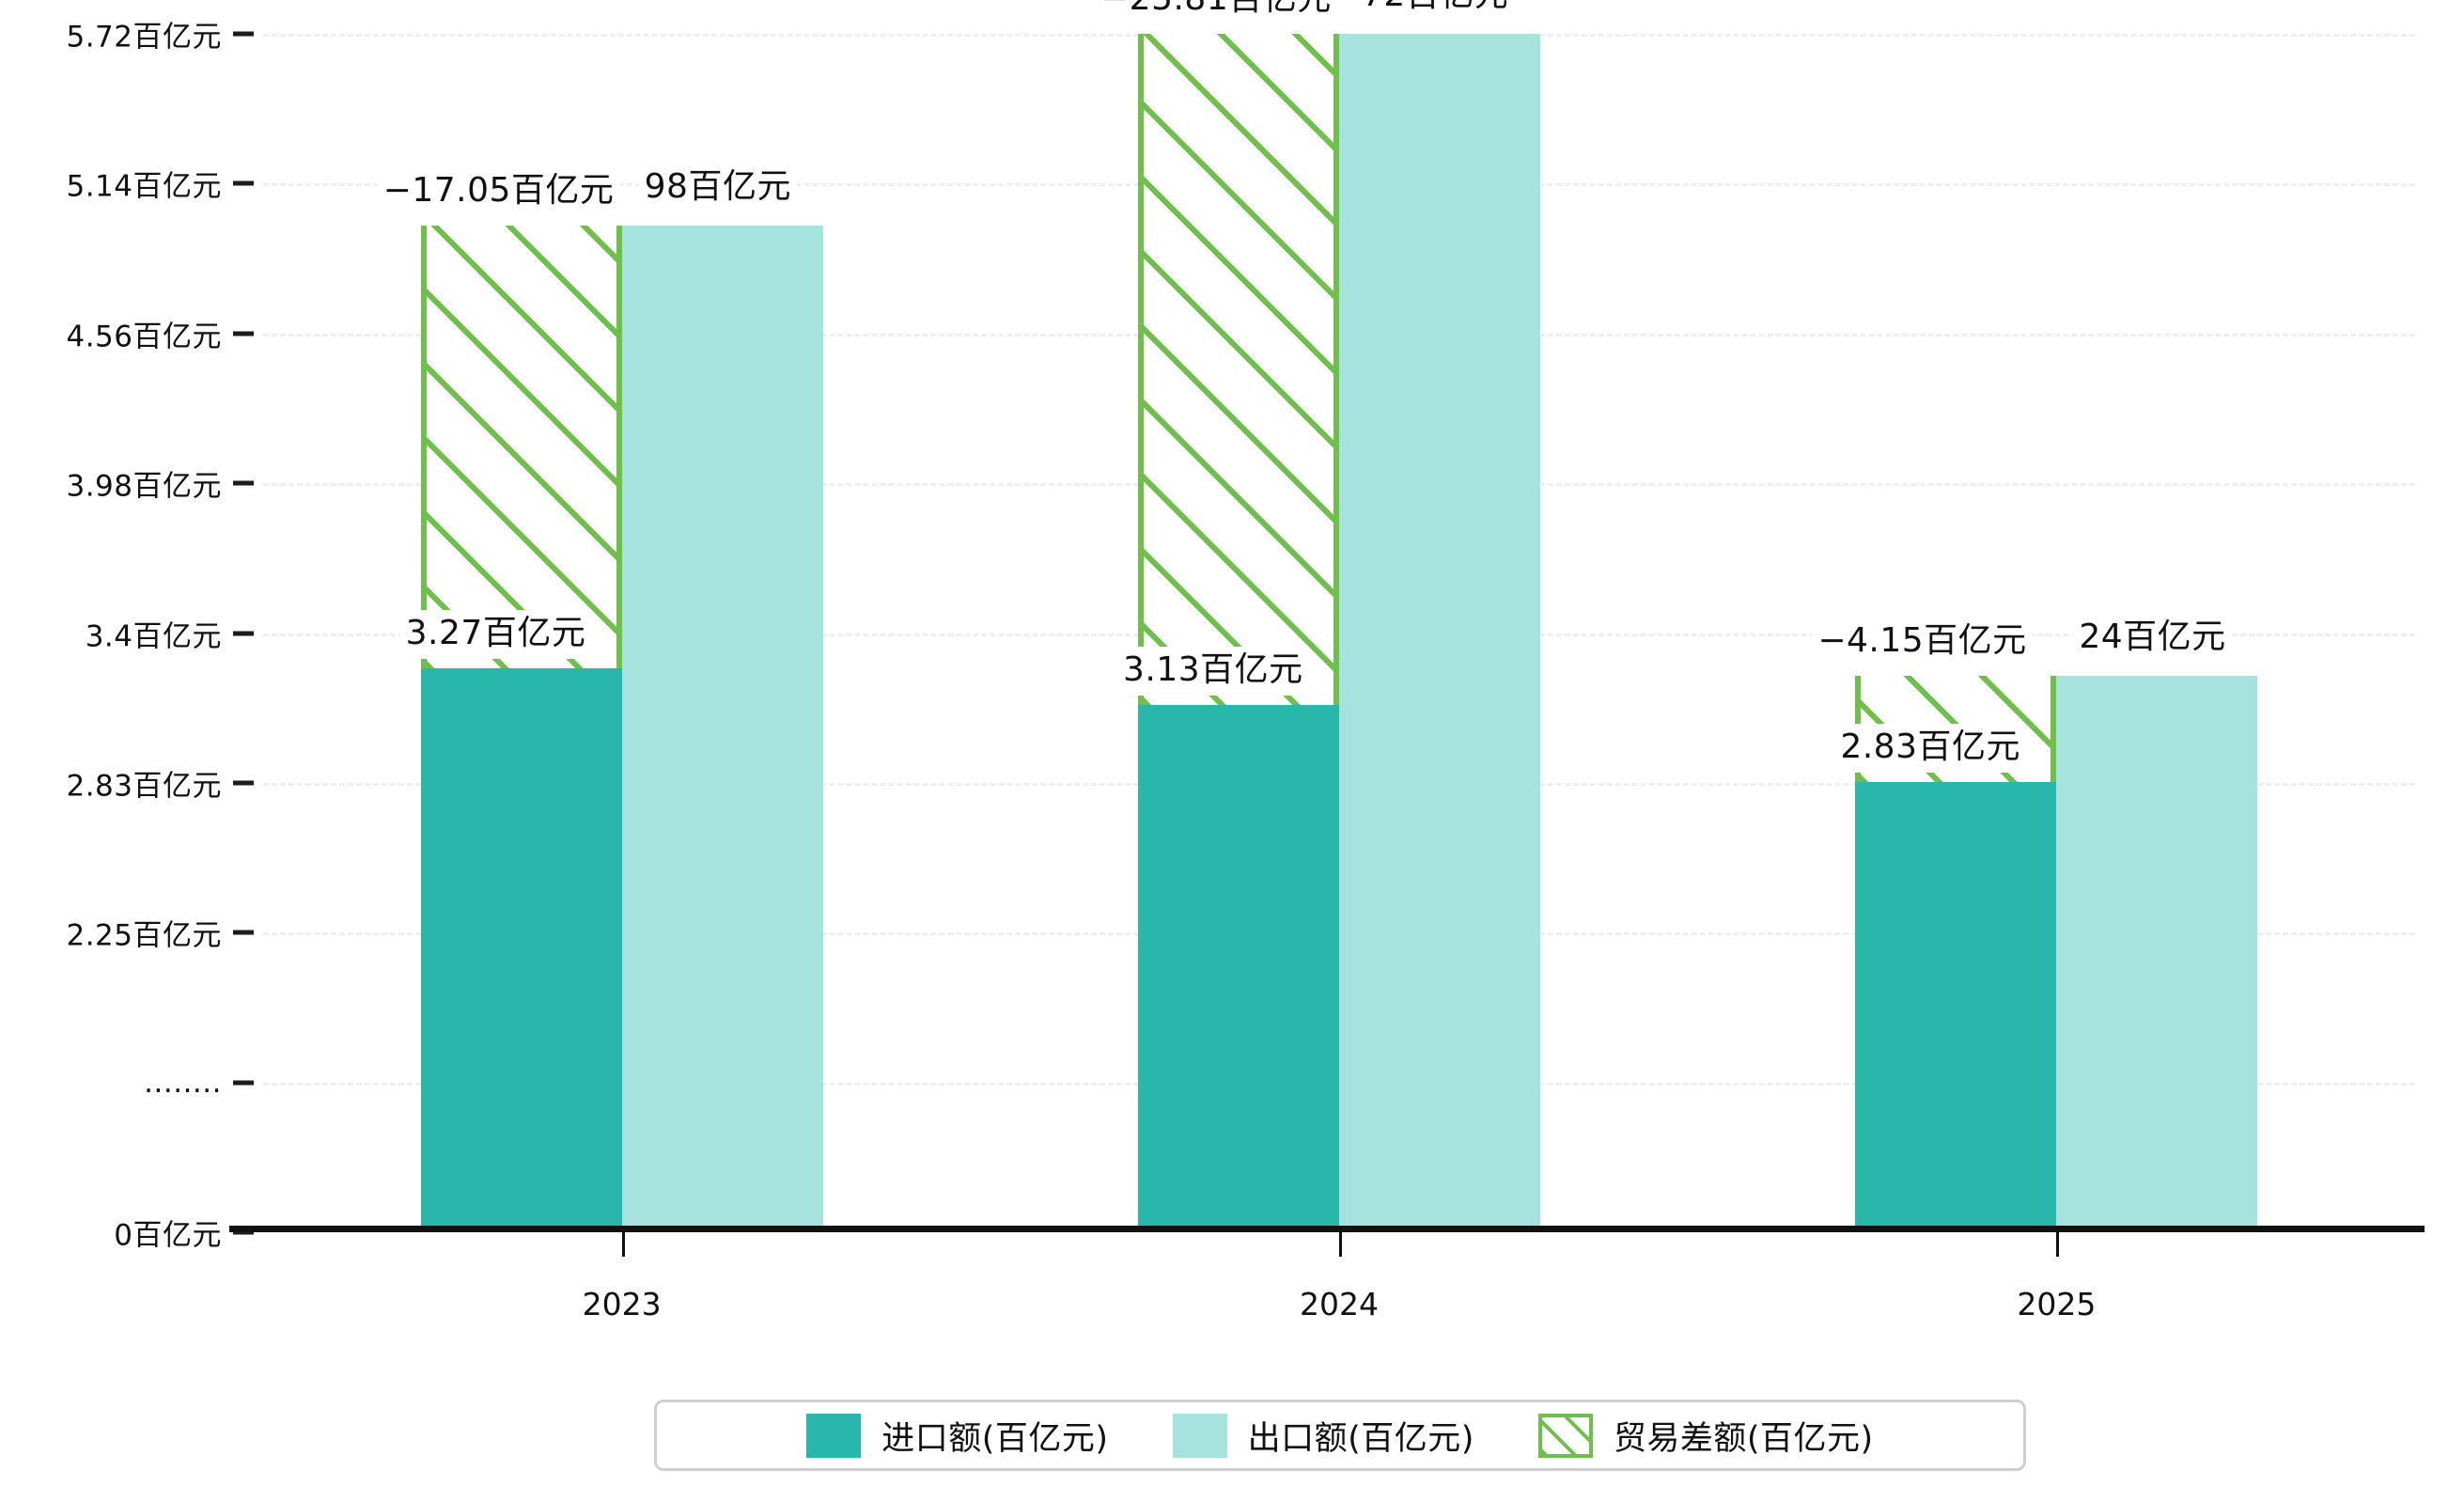 Image resolution: width=2464 pixels, height=1502 pixels. What do you see at coordinates (144, 186) in the screenshot?
I see `y-tick-label: 5.14百亿元` at bounding box center [144, 186].